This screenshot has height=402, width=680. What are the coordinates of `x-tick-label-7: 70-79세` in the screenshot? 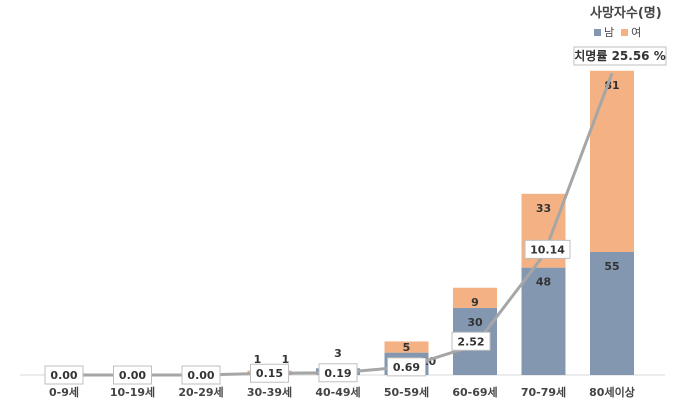 It's located at (543, 392).